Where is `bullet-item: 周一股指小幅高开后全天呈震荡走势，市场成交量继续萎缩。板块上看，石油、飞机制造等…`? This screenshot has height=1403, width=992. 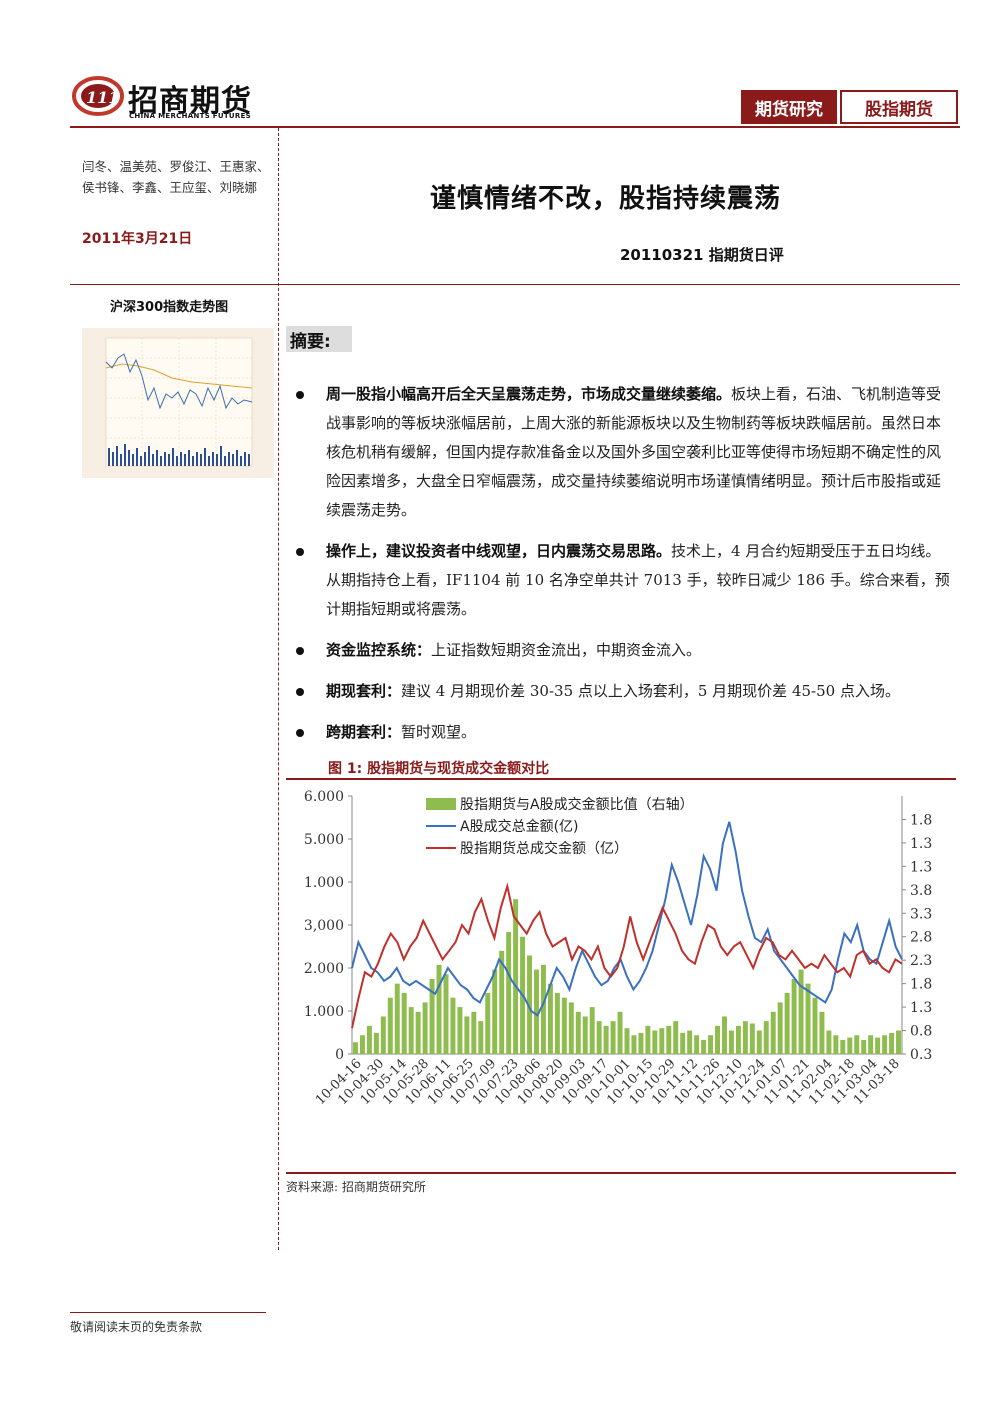 bullet-item: 周一股指小幅高开后全天呈震荡走势，市场成交量继续萎缩。板块上看，石油、飞机制造等… is located at coordinates (620, 452).